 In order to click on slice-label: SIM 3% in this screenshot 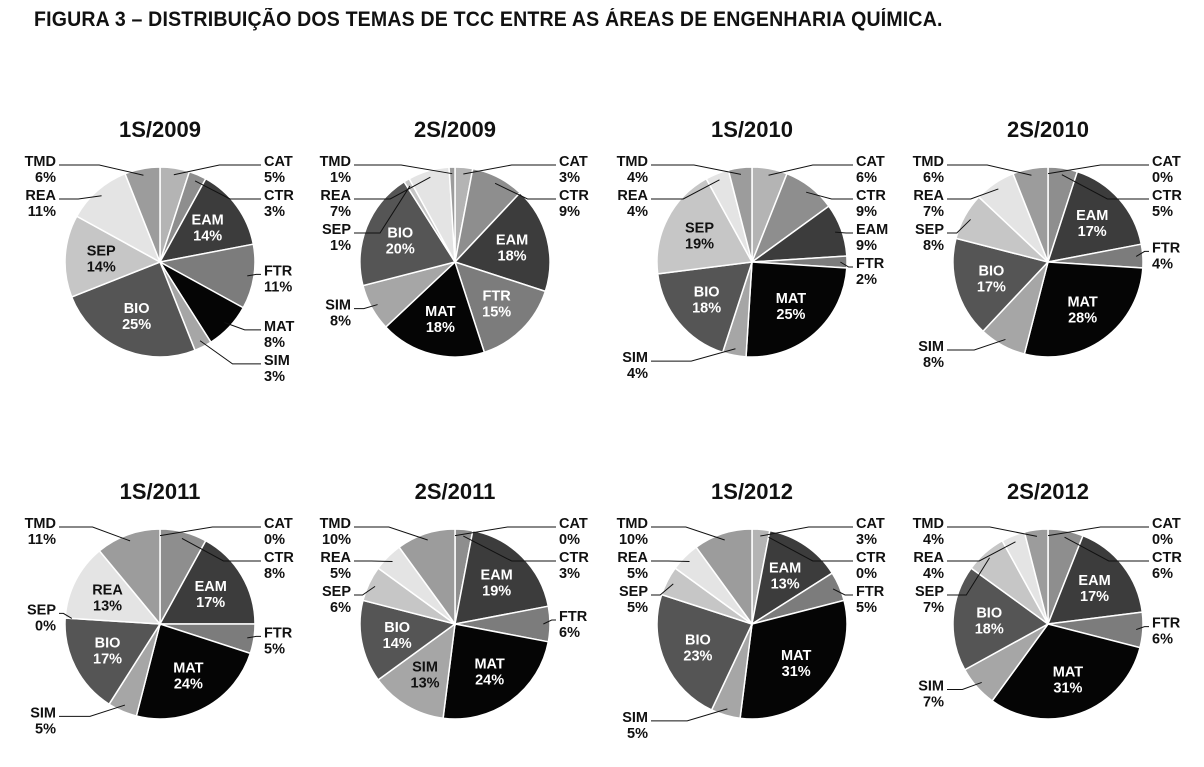, I will do `click(277, 369)`.